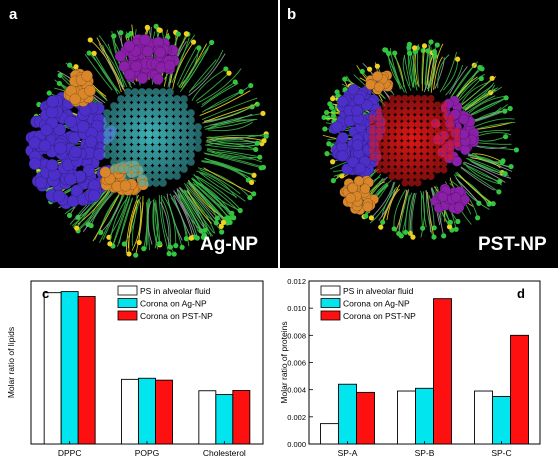  What do you see at coordinates (425, 453) in the screenshot?
I see `x-tick-label: SP-B` at bounding box center [425, 453].